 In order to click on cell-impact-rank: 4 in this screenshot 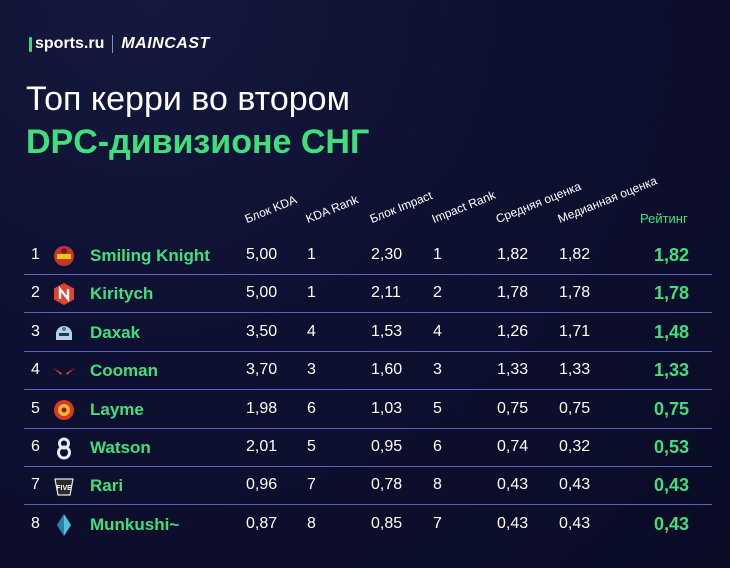, I will do `click(437, 331)`.